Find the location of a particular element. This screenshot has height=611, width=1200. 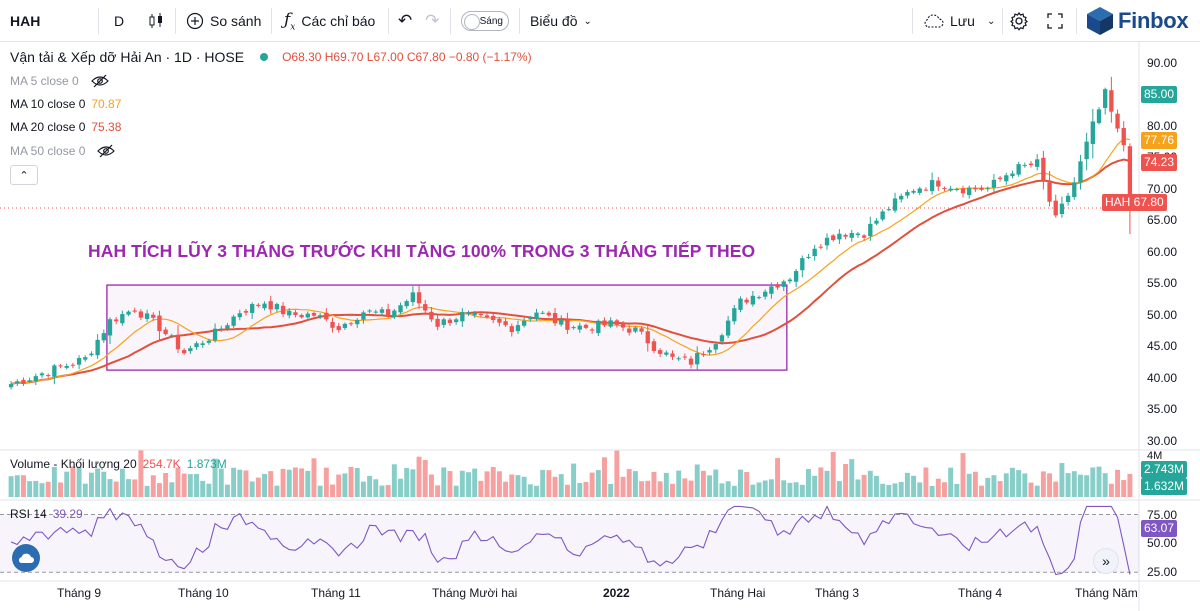

price-tick-label: 90.00 is located at coordinates (1162, 62).